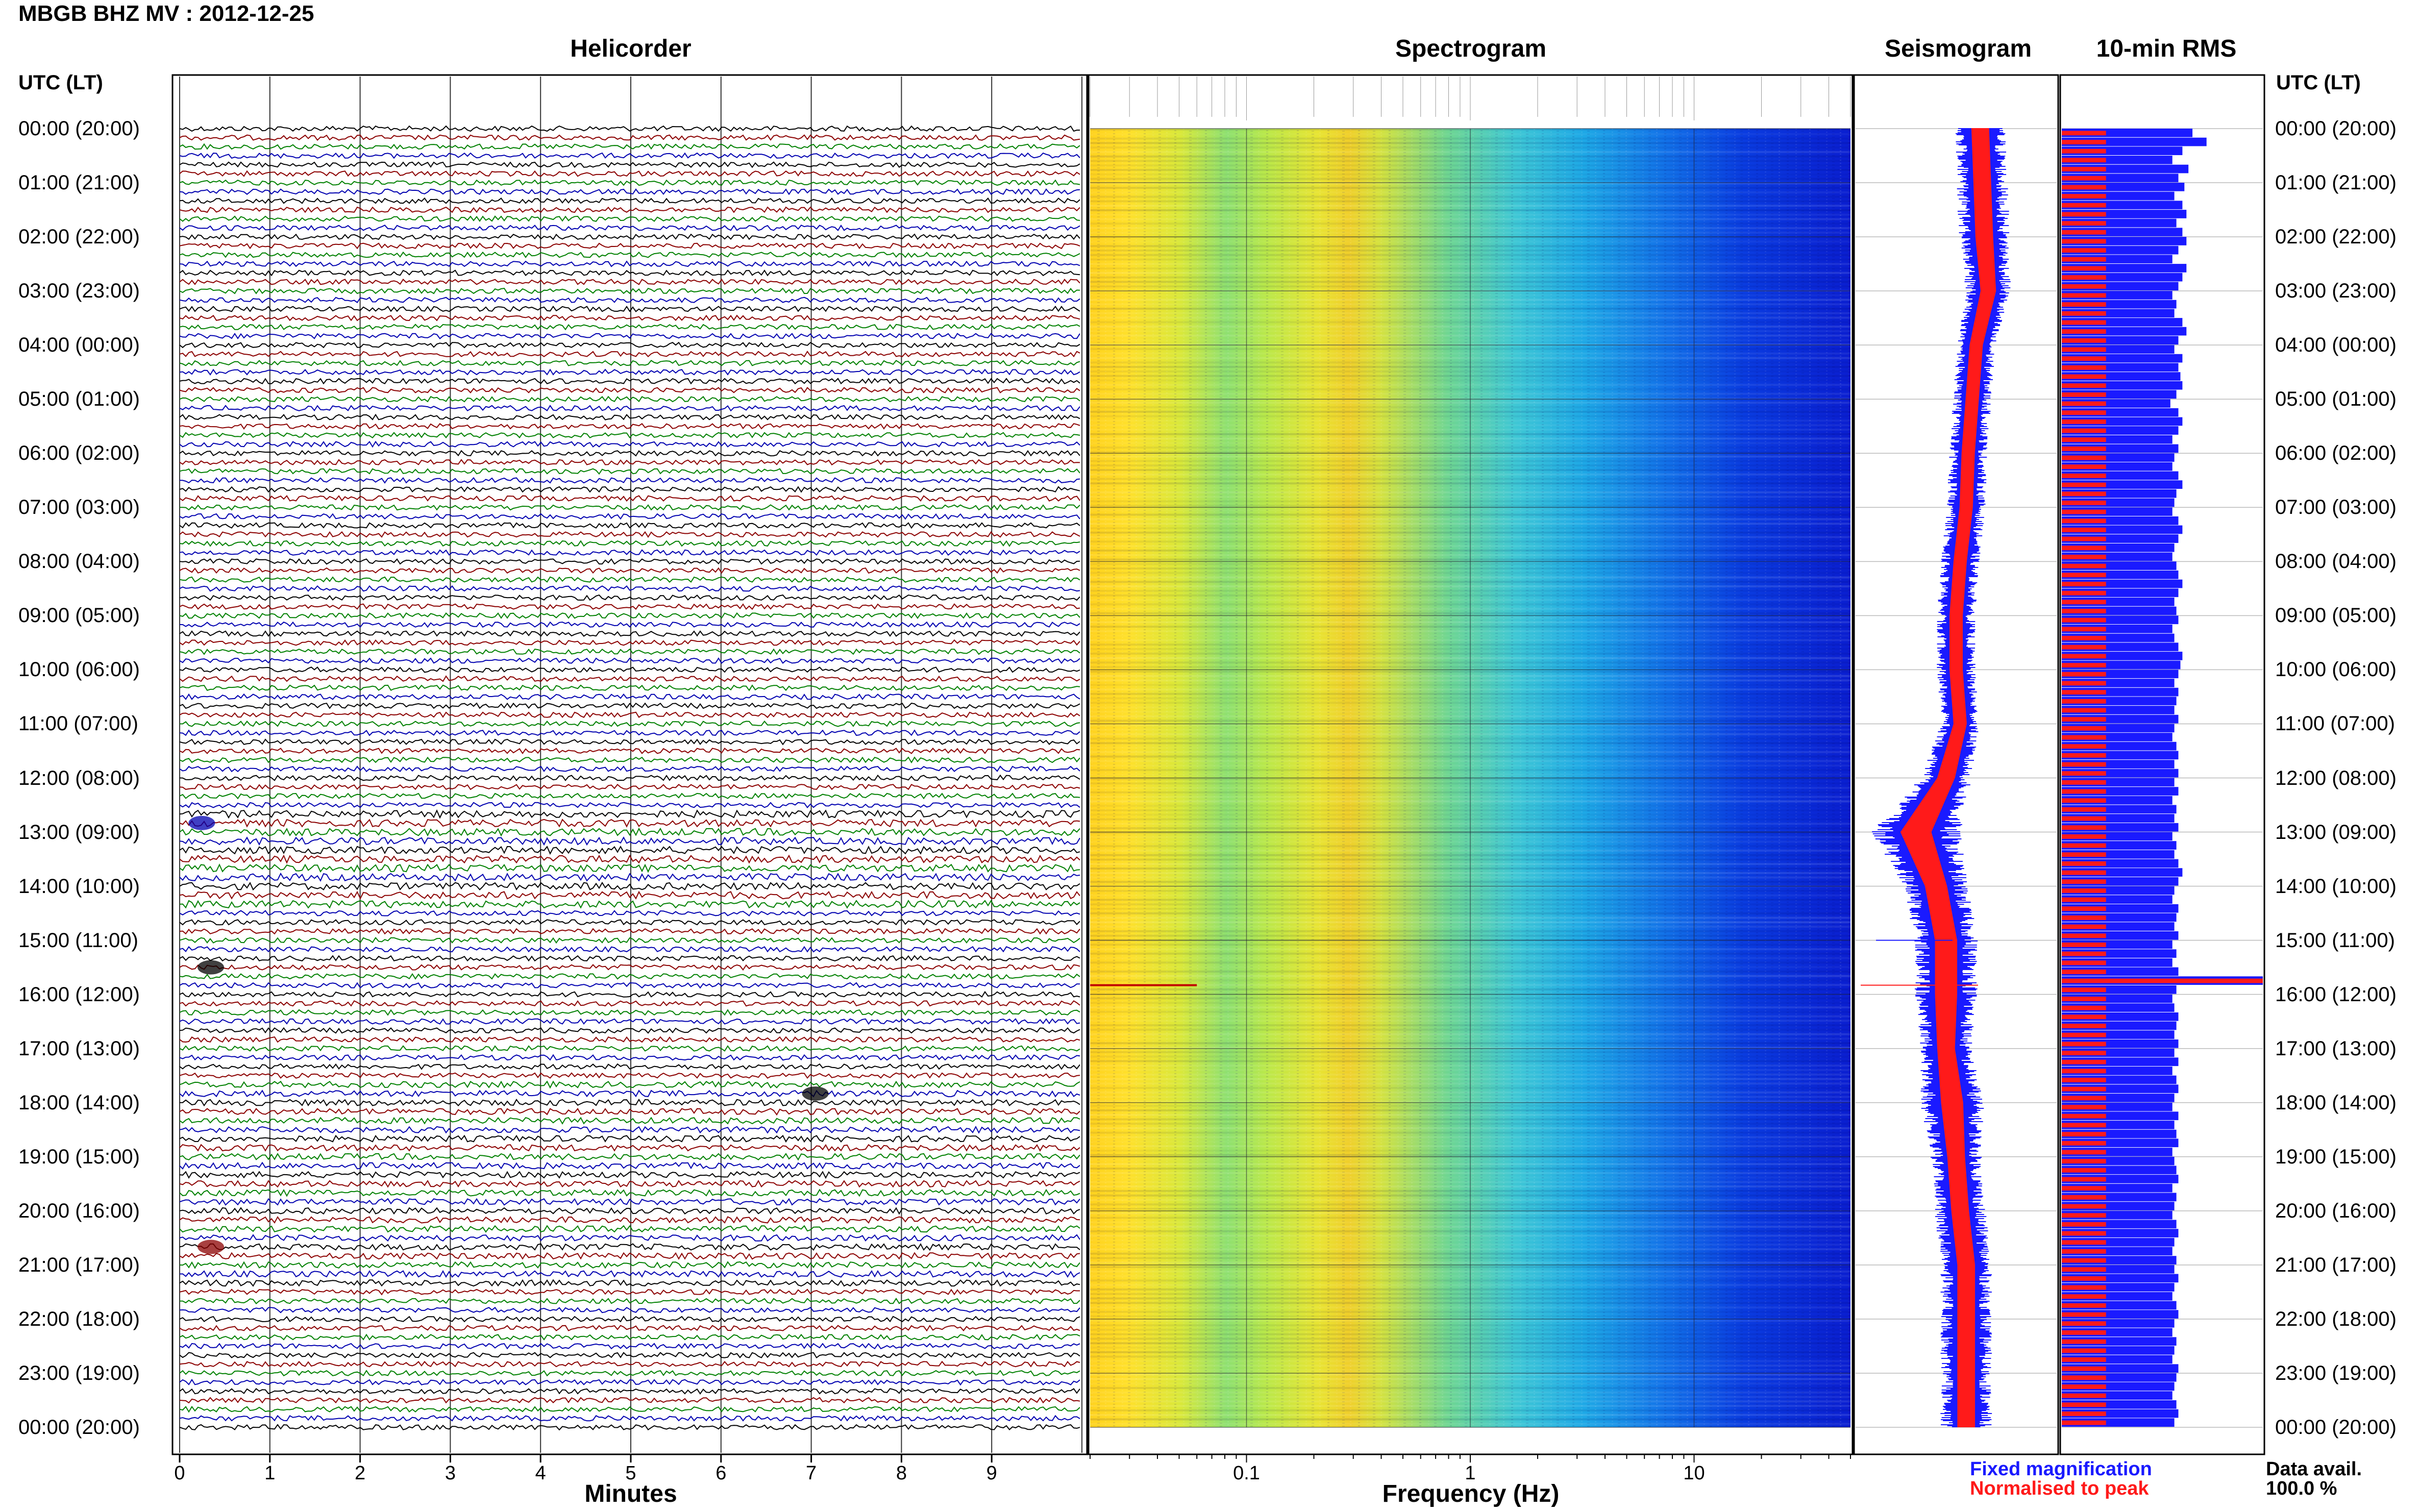 The width and height of the screenshot is (2419, 1512). I want to click on time-label-right: 16:00 (12:00), so click(2336, 994).